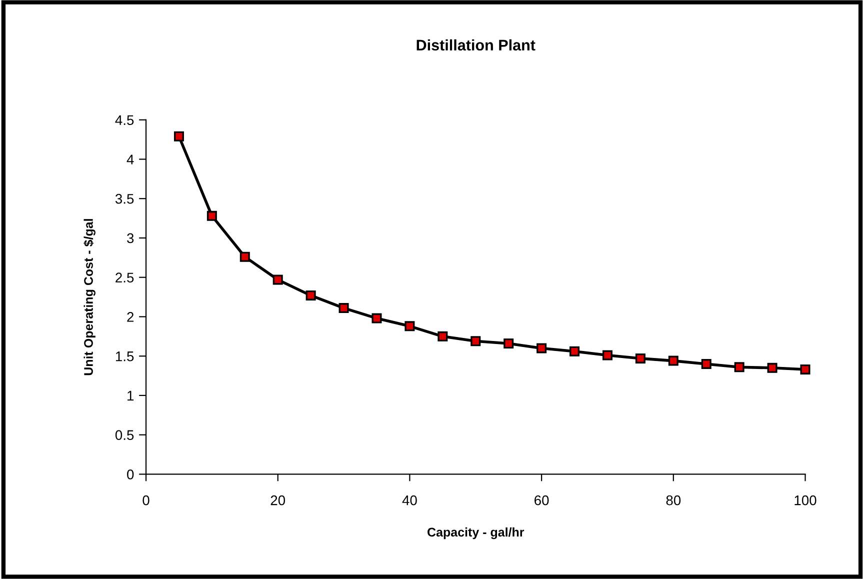  What do you see at coordinates (278, 500) in the screenshot?
I see `x-tick-label: 20` at bounding box center [278, 500].